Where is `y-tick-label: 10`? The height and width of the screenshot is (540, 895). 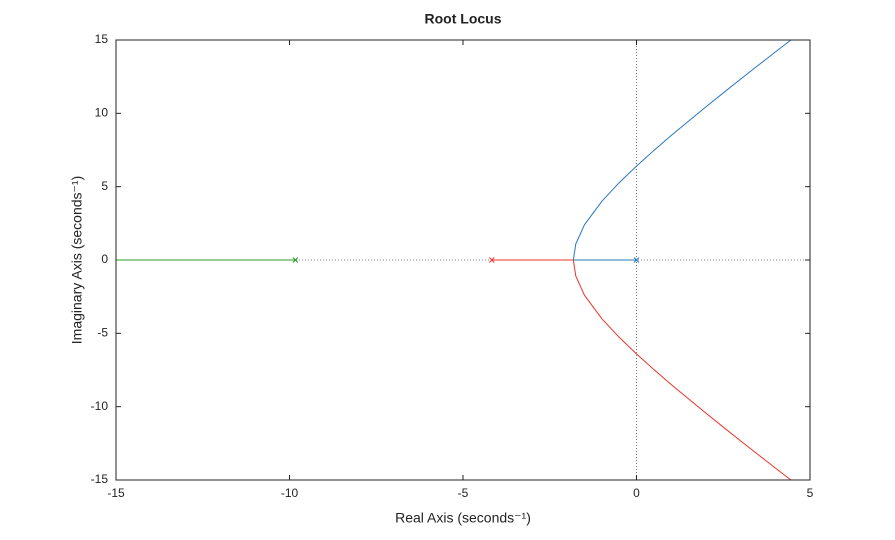 y-tick-label: 10 is located at coordinates (102, 113).